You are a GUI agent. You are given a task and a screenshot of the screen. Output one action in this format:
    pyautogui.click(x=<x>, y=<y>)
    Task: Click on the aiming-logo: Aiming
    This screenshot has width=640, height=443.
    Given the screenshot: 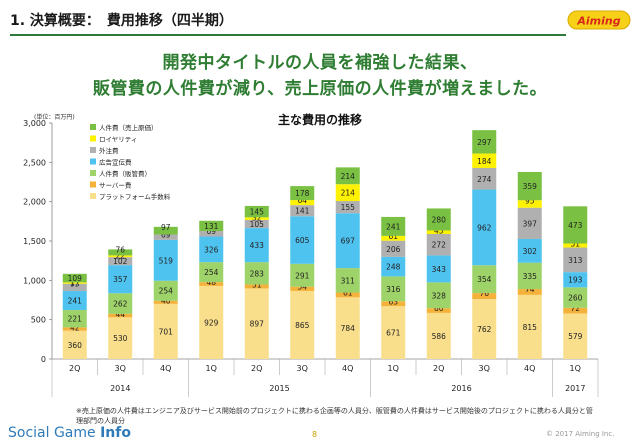 What is the action you would take?
    pyautogui.click(x=599, y=20)
    